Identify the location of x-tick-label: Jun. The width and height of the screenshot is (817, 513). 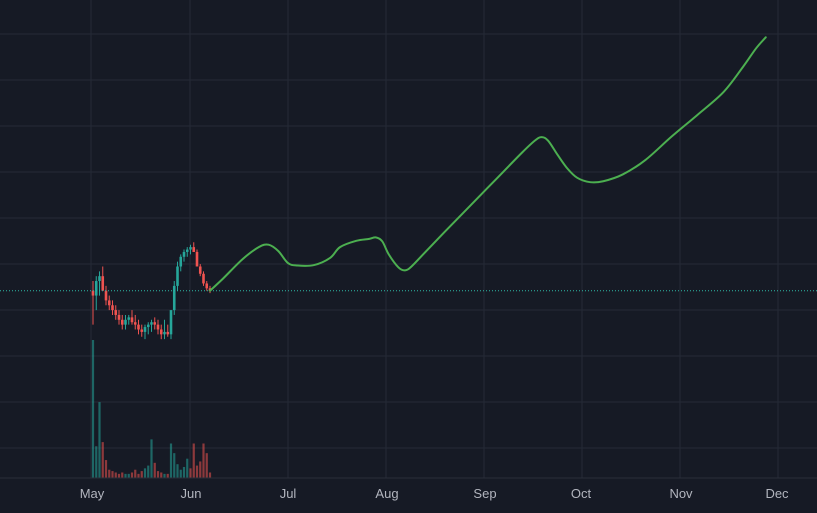
(191, 493).